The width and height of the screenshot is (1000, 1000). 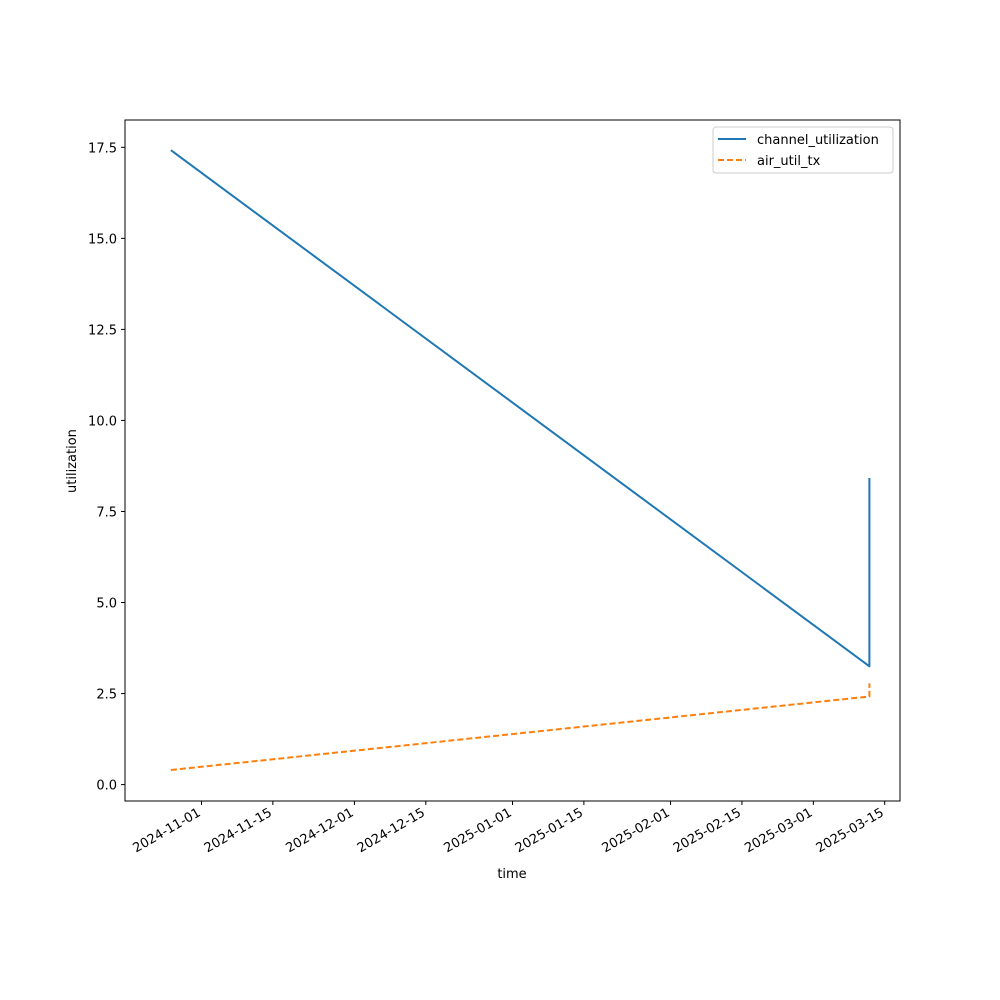 I want to click on legend-label-channel-utilization: channel_utilization, so click(x=818, y=140).